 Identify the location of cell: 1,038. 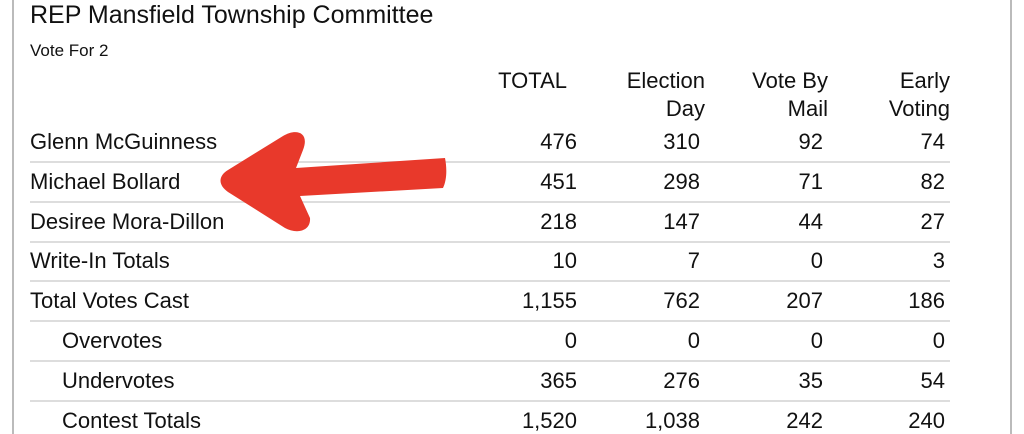
(672, 420).